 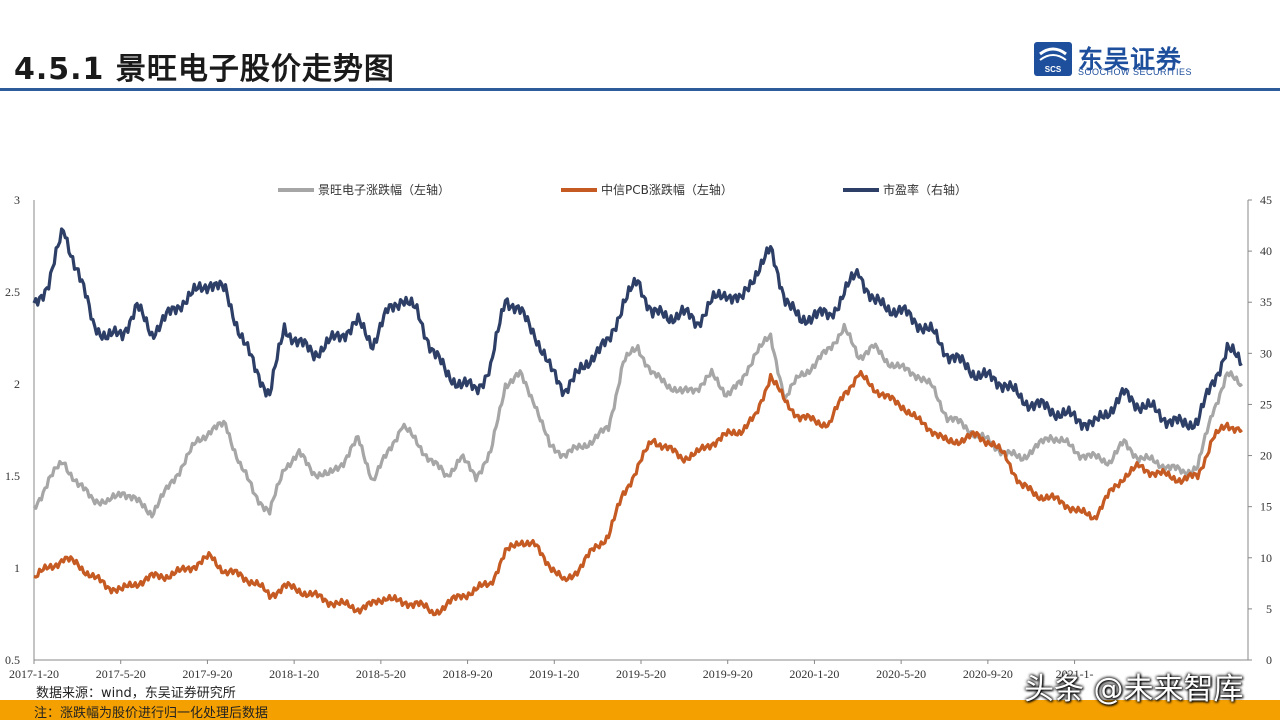 What do you see at coordinates (121, 673) in the screenshot?
I see `x-tick-label: 2017-5-20` at bounding box center [121, 673].